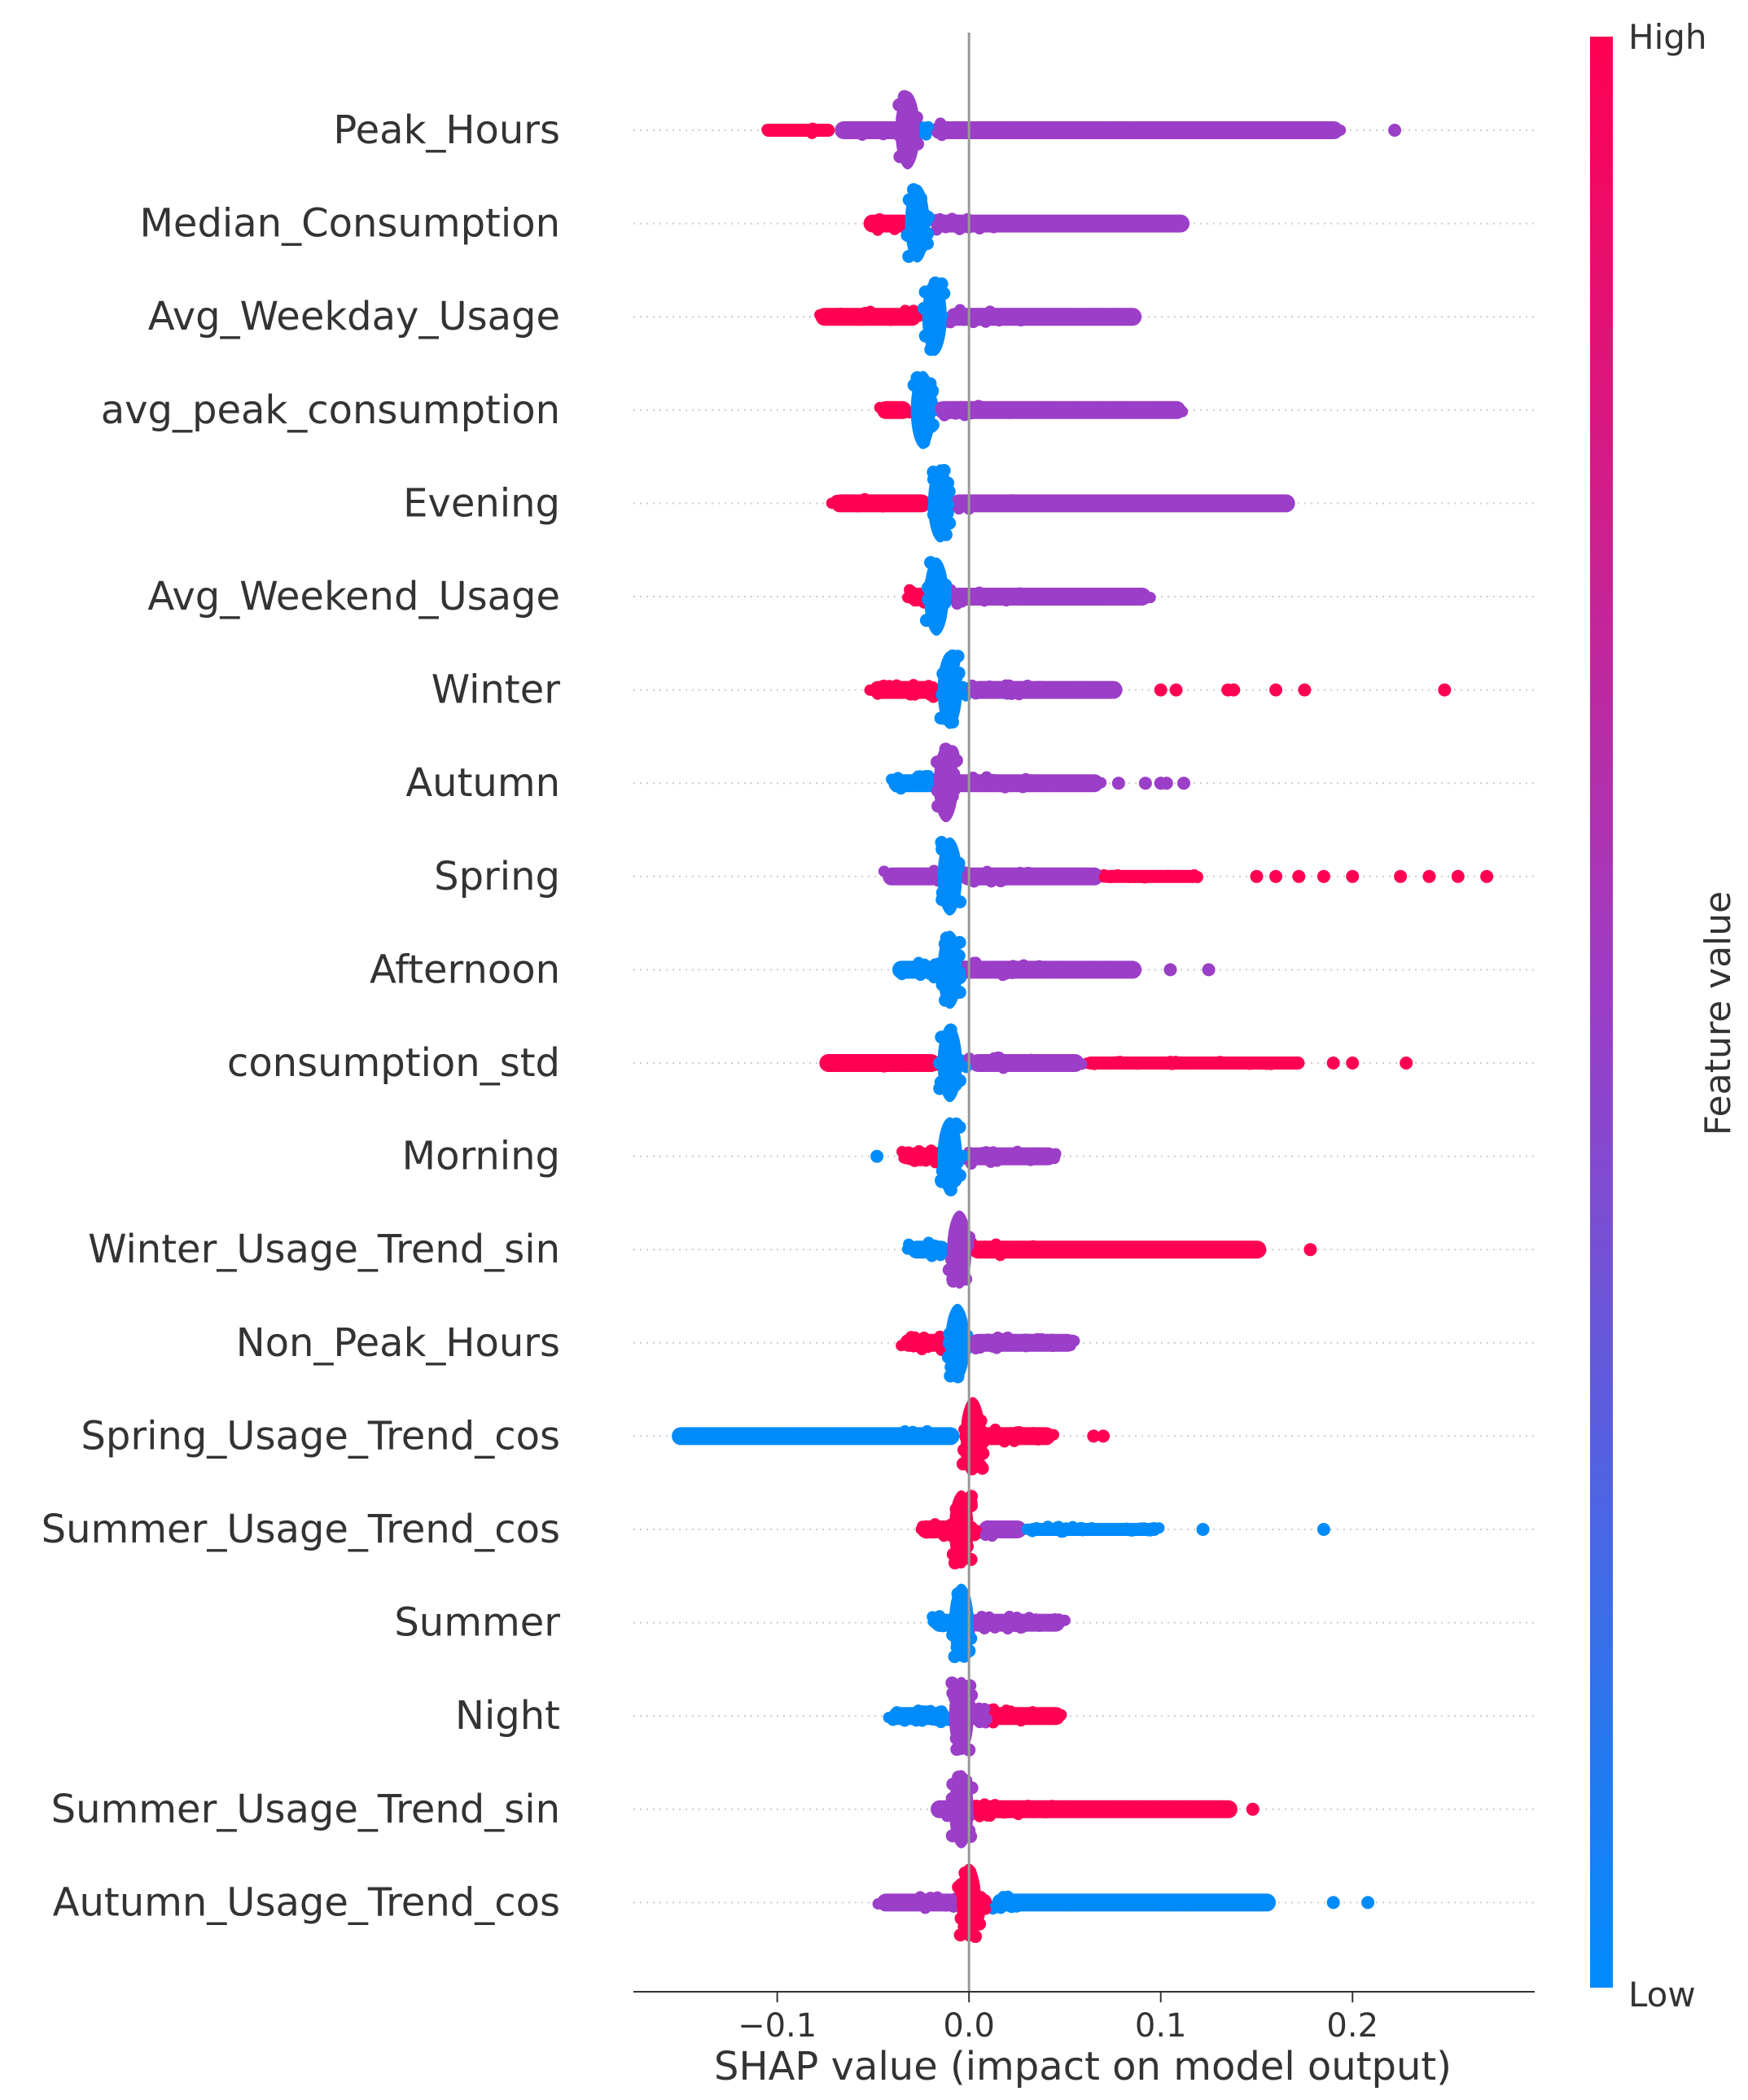  What do you see at coordinates (881, 1062) in the screenshot?
I see `feature-row: consumption_std` at bounding box center [881, 1062].